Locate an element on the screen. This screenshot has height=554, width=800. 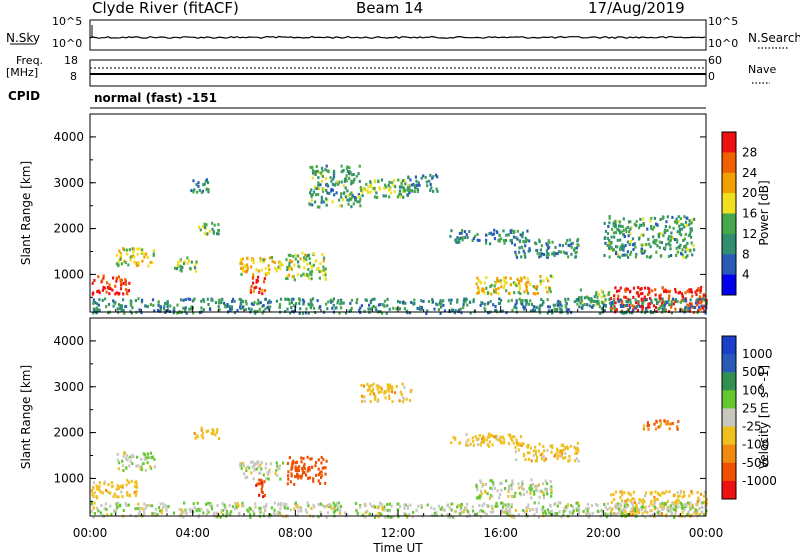
power-colorbar-tick-label: 16 is located at coordinates (749, 214).